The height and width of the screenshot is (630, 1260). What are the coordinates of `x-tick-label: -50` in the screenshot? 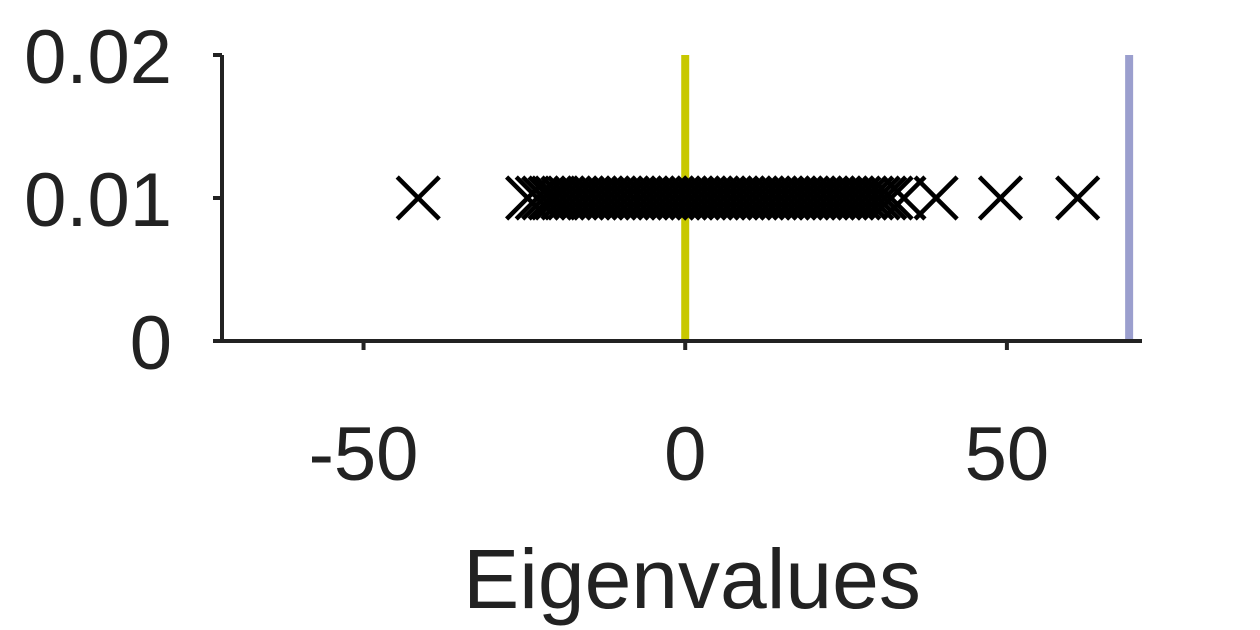 It's located at (364, 454).